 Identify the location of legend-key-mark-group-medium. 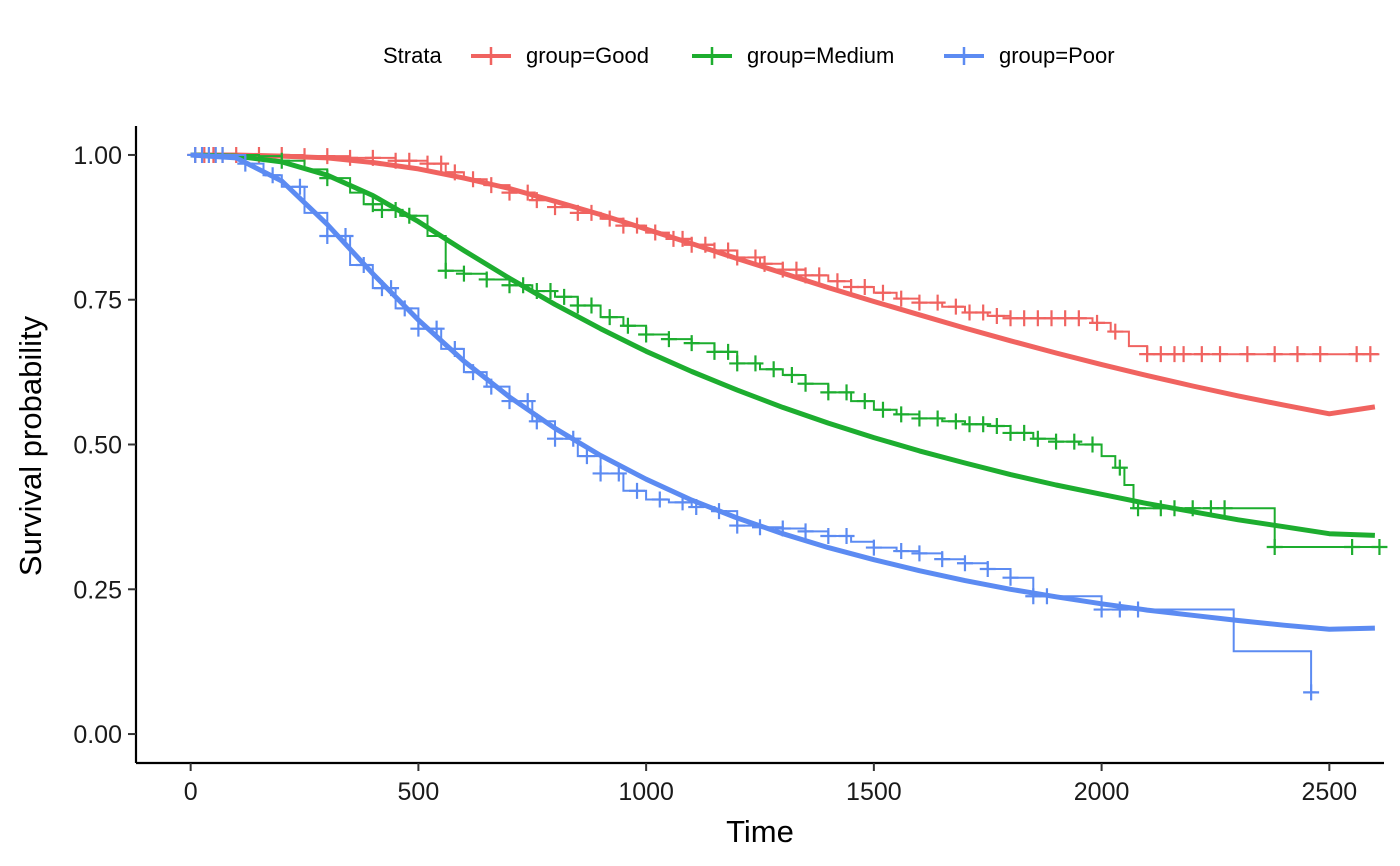
(712, 56).